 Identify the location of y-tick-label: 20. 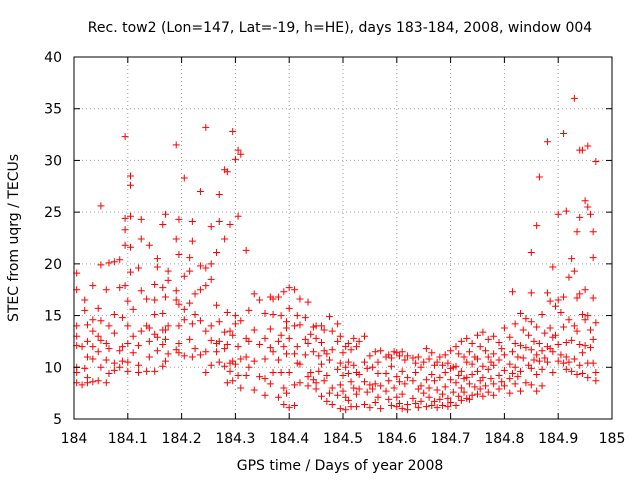
(53, 265).